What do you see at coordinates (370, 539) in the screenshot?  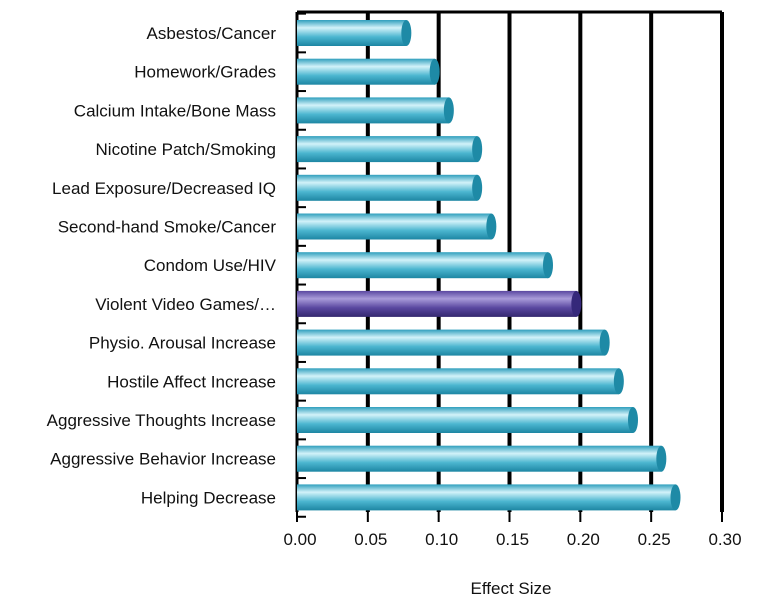 I see `x-tick-label: 0.05` at bounding box center [370, 539].